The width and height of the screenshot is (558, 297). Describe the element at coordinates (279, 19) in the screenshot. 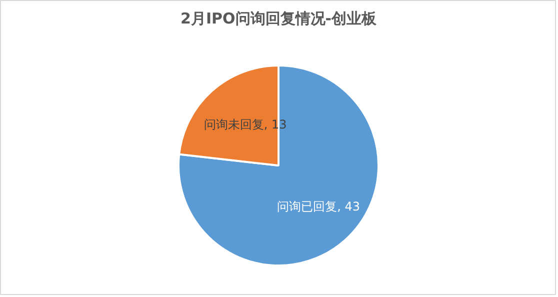

I see `chart-title: 2月IPO问询回复情况-创业板` at that location.